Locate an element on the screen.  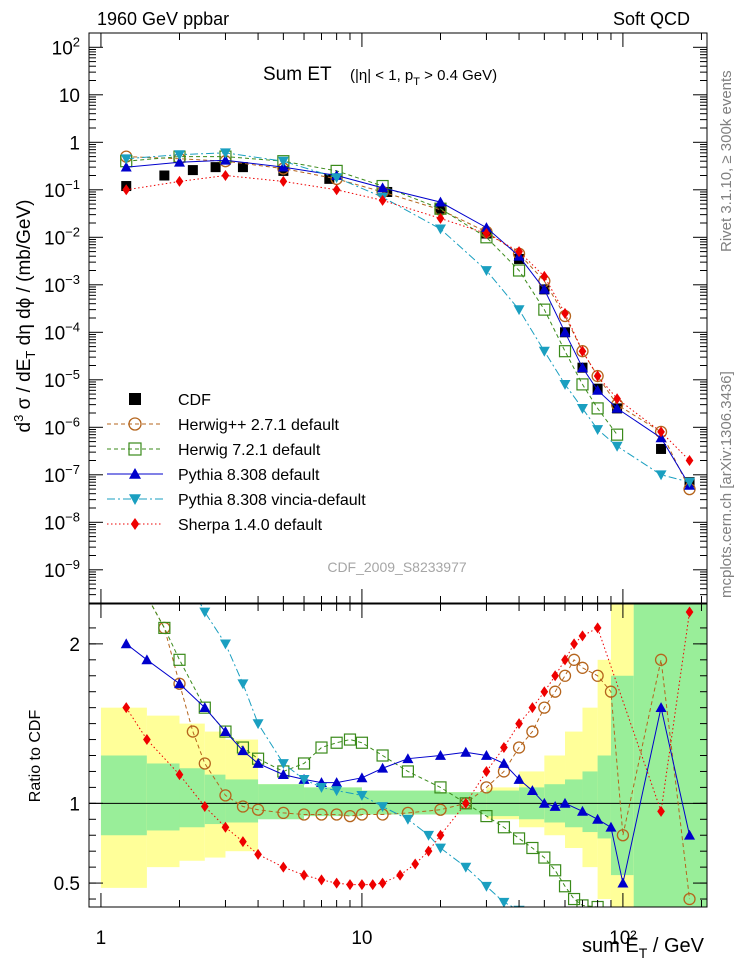
header-right: Soft QCD is located at coordinates (651, 19).